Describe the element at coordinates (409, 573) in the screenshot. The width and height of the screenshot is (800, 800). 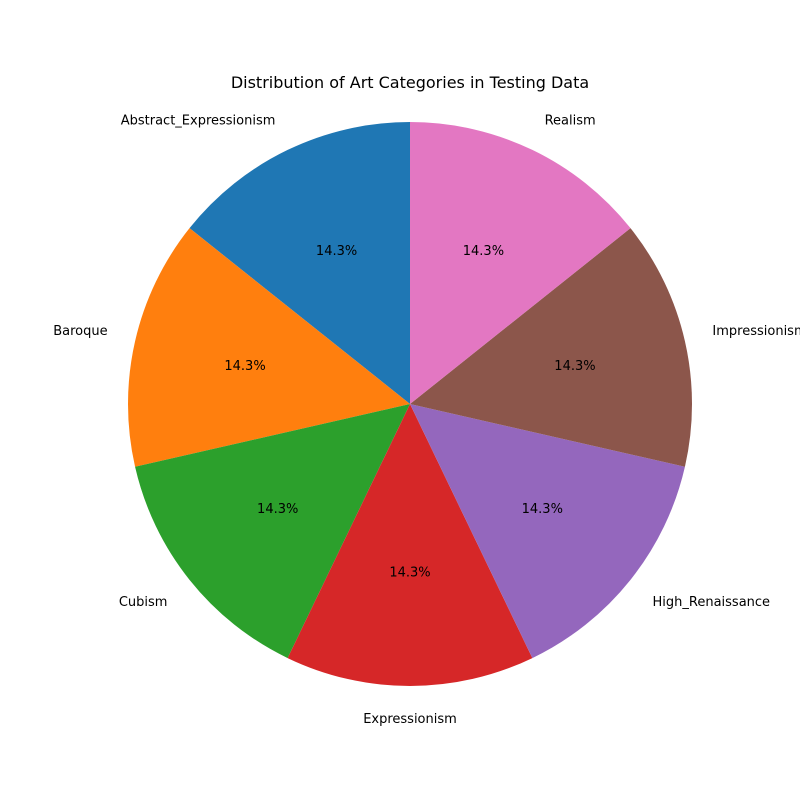
I see `slice-percentage-expressionism: 14.3%` at that location.